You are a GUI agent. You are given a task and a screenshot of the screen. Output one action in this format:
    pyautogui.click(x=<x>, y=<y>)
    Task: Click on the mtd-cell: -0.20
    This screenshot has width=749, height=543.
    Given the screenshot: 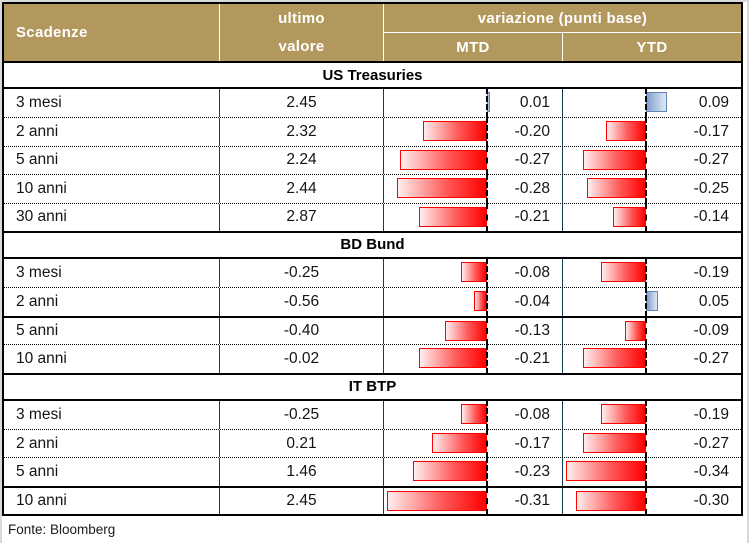 What is the action you would take?
    pyautogui.click(x=472, y=132)
    